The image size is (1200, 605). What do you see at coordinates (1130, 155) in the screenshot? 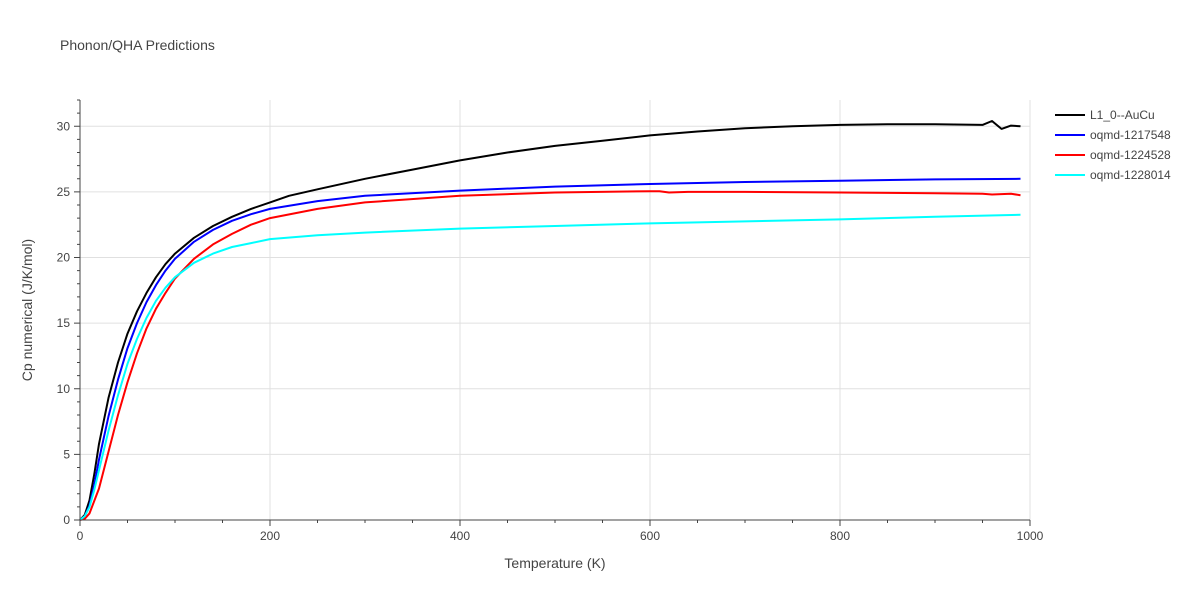
I see `legend-label: oqmd-1224528` at bounding box center [1130, 155].